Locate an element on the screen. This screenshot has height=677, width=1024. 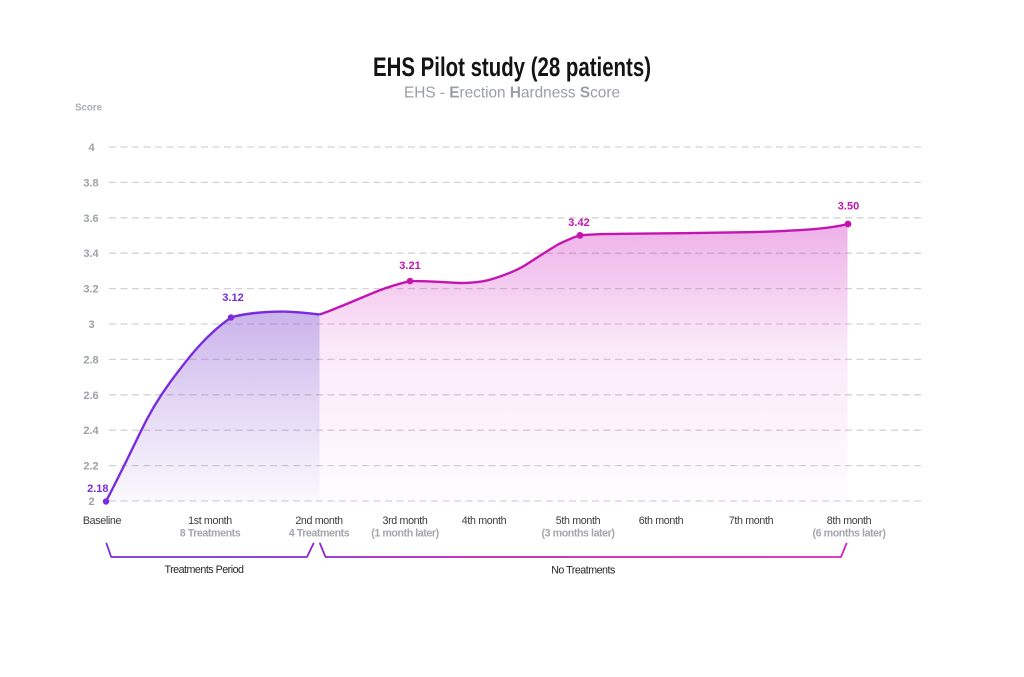
svg-text: 3.2 is located at coordinates (90, 290).